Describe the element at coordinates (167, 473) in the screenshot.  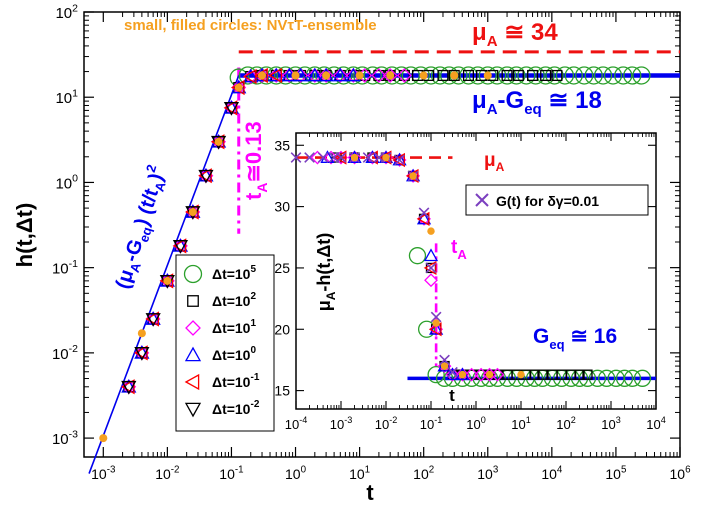
I see `main-x-tick-label: 10⁻²` at that location.